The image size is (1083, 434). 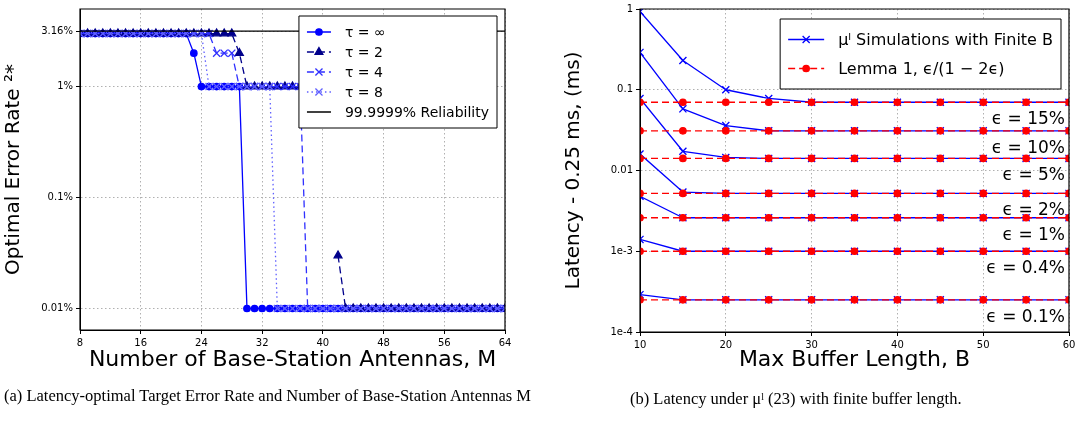 I want to click on y-tick-label: 3.16%, so click(x=57, y=30).